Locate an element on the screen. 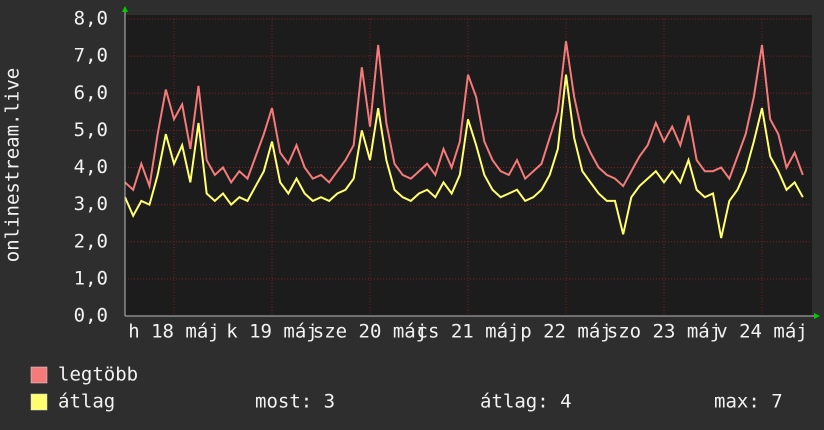 Image resolution: width=824 pixels, height=430 pixels. stat: max: 7 is located at coordinates (748, 402).